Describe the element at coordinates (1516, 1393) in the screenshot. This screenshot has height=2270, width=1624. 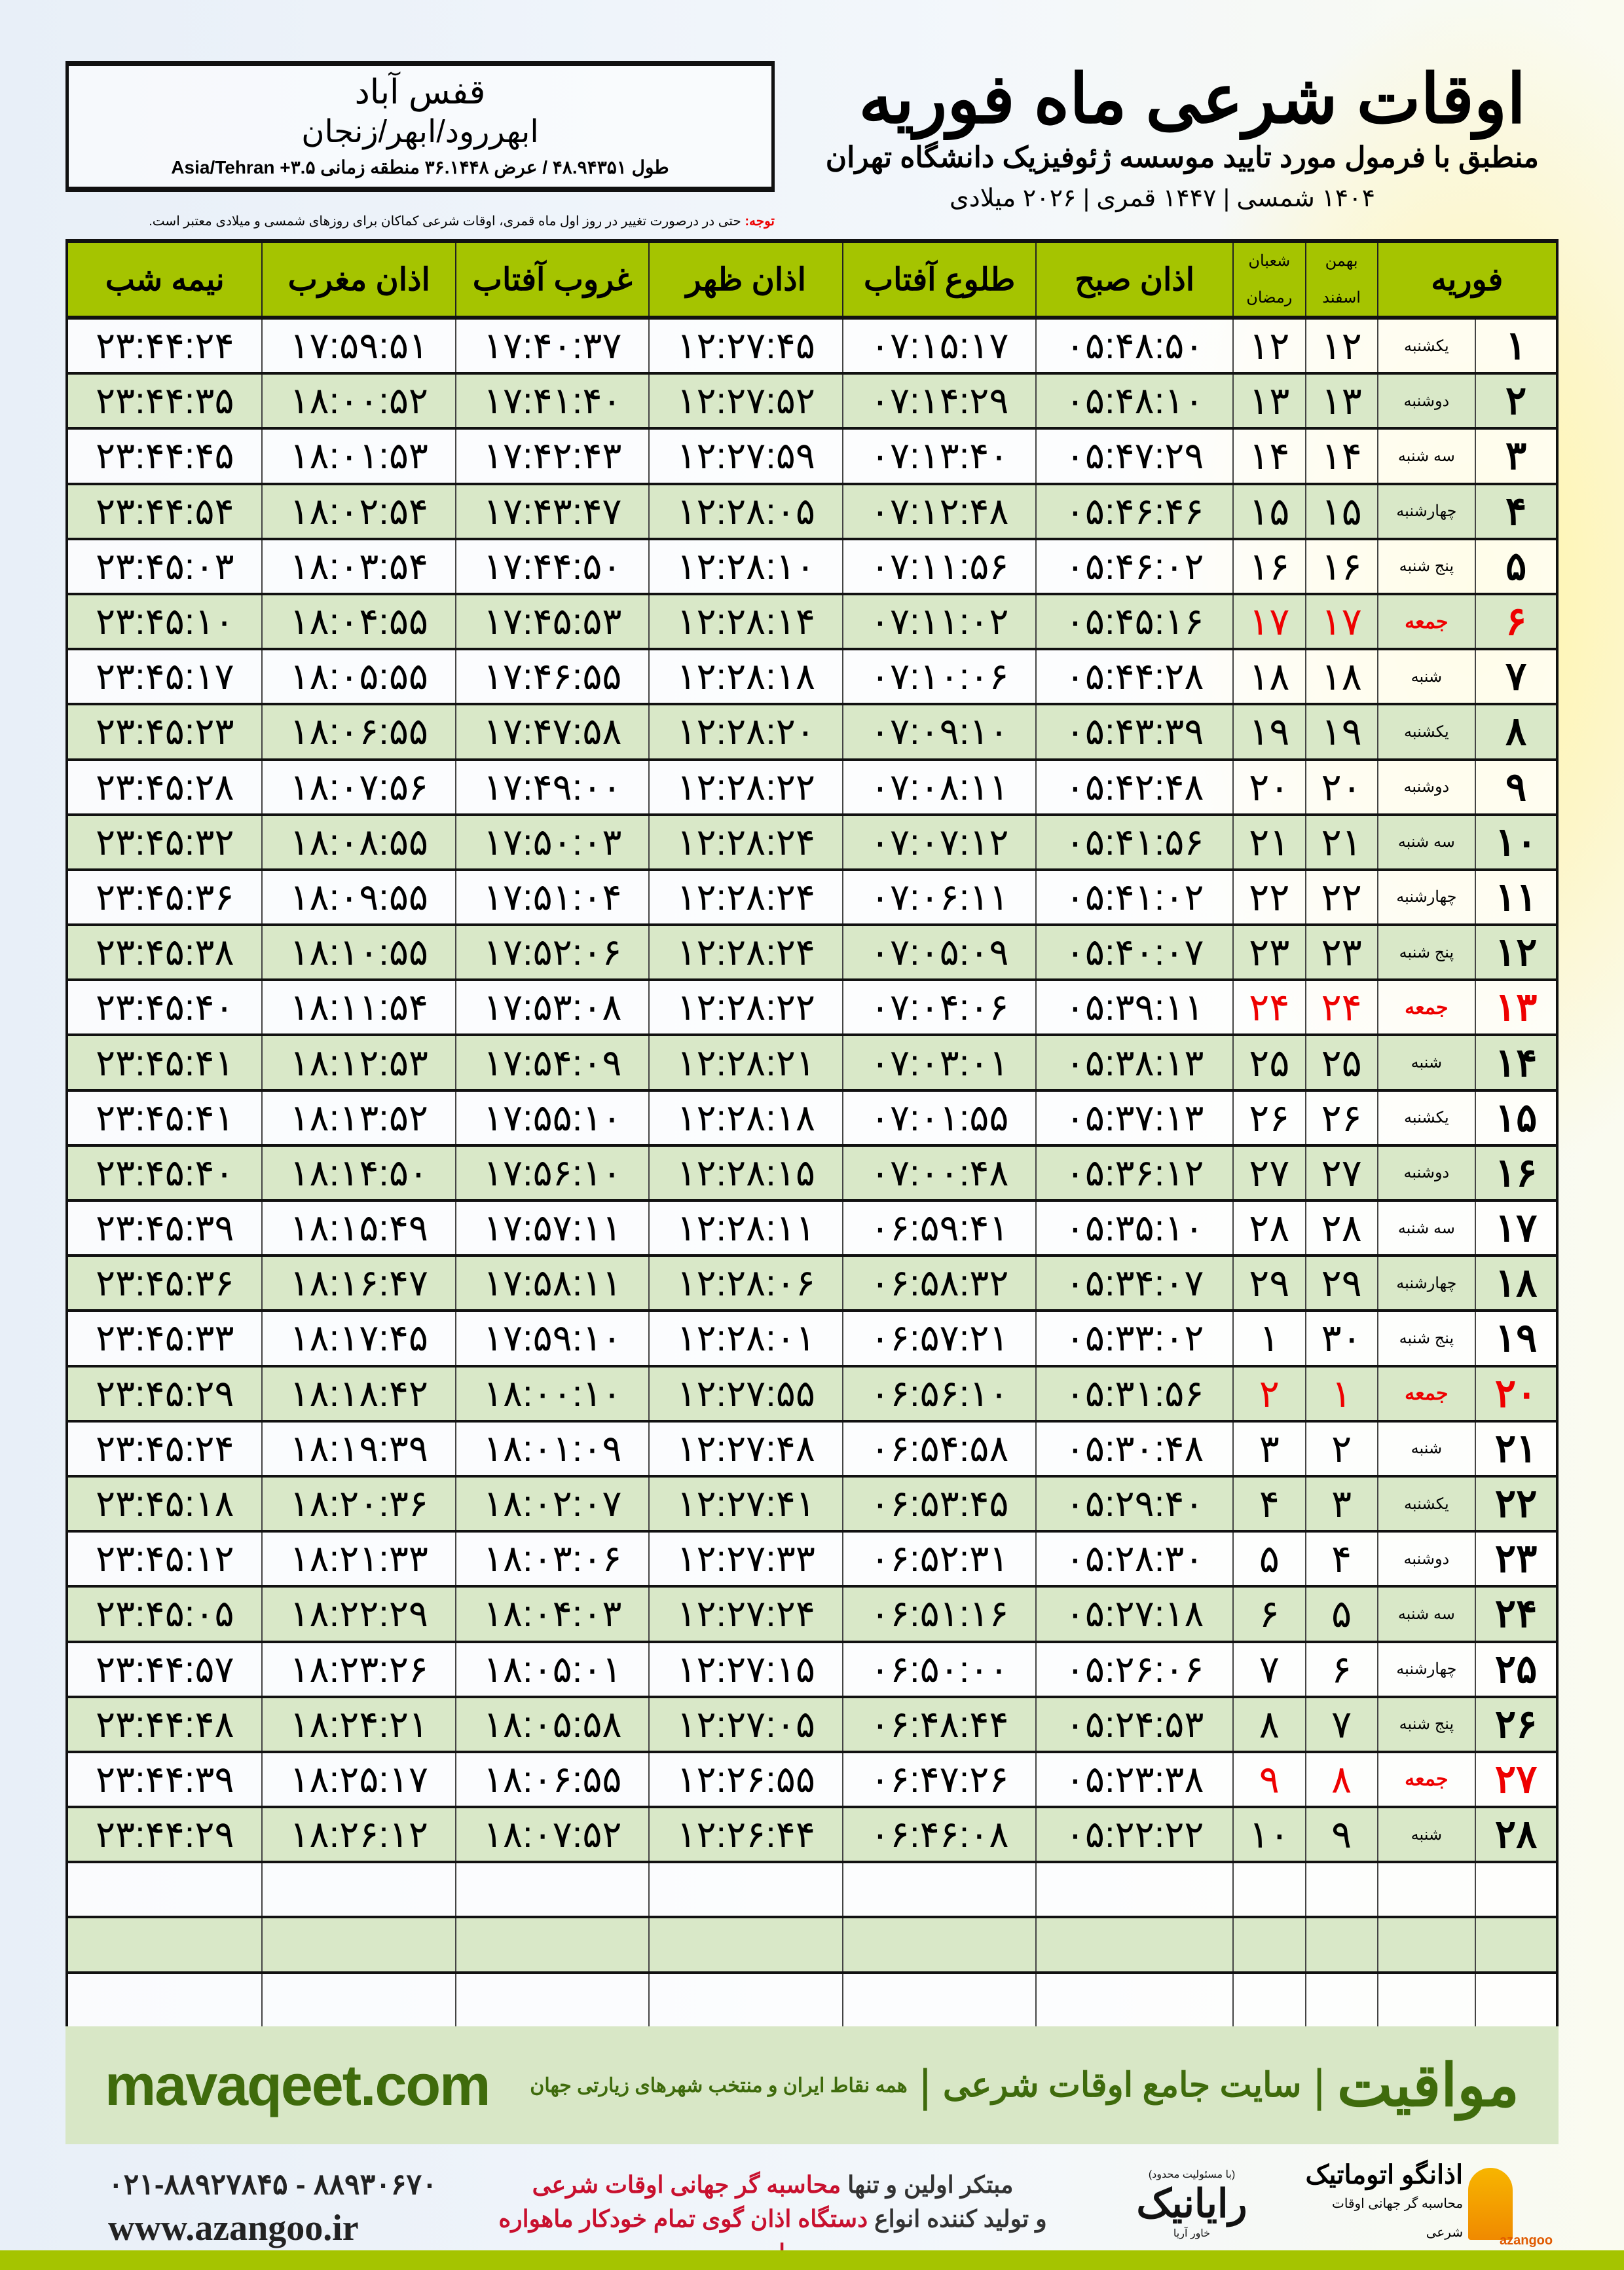
I see `day-number-cell: ۲۰` at that location.